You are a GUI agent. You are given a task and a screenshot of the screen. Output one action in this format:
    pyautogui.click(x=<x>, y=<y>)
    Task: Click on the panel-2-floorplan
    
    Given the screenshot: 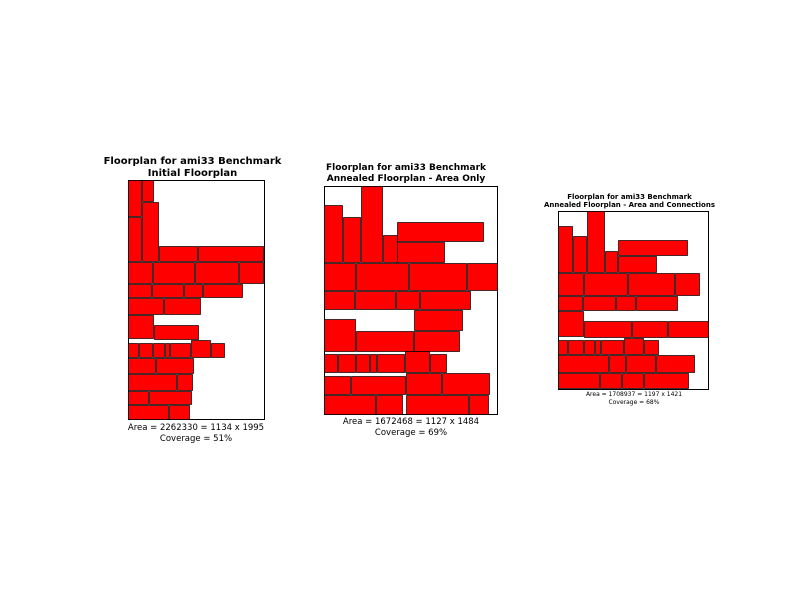 What is the action you would take?
    pyautogui.click(x=411, y=300)
    